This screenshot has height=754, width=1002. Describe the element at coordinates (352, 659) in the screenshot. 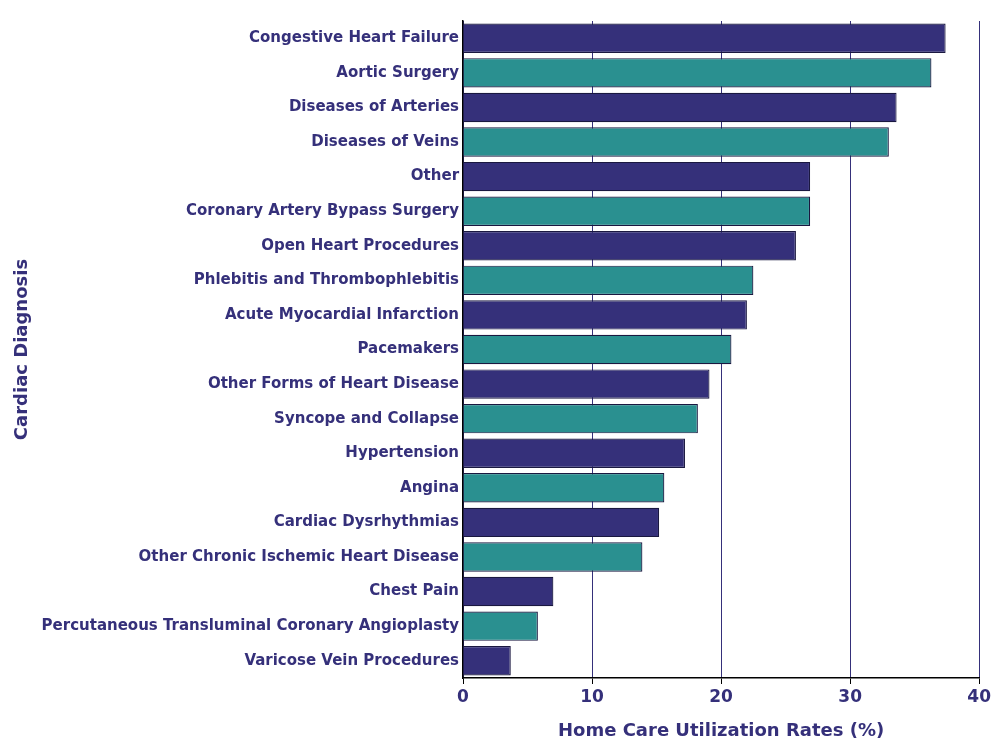

I see `y-tick-label: Varicose Vein Procedures` at that location.